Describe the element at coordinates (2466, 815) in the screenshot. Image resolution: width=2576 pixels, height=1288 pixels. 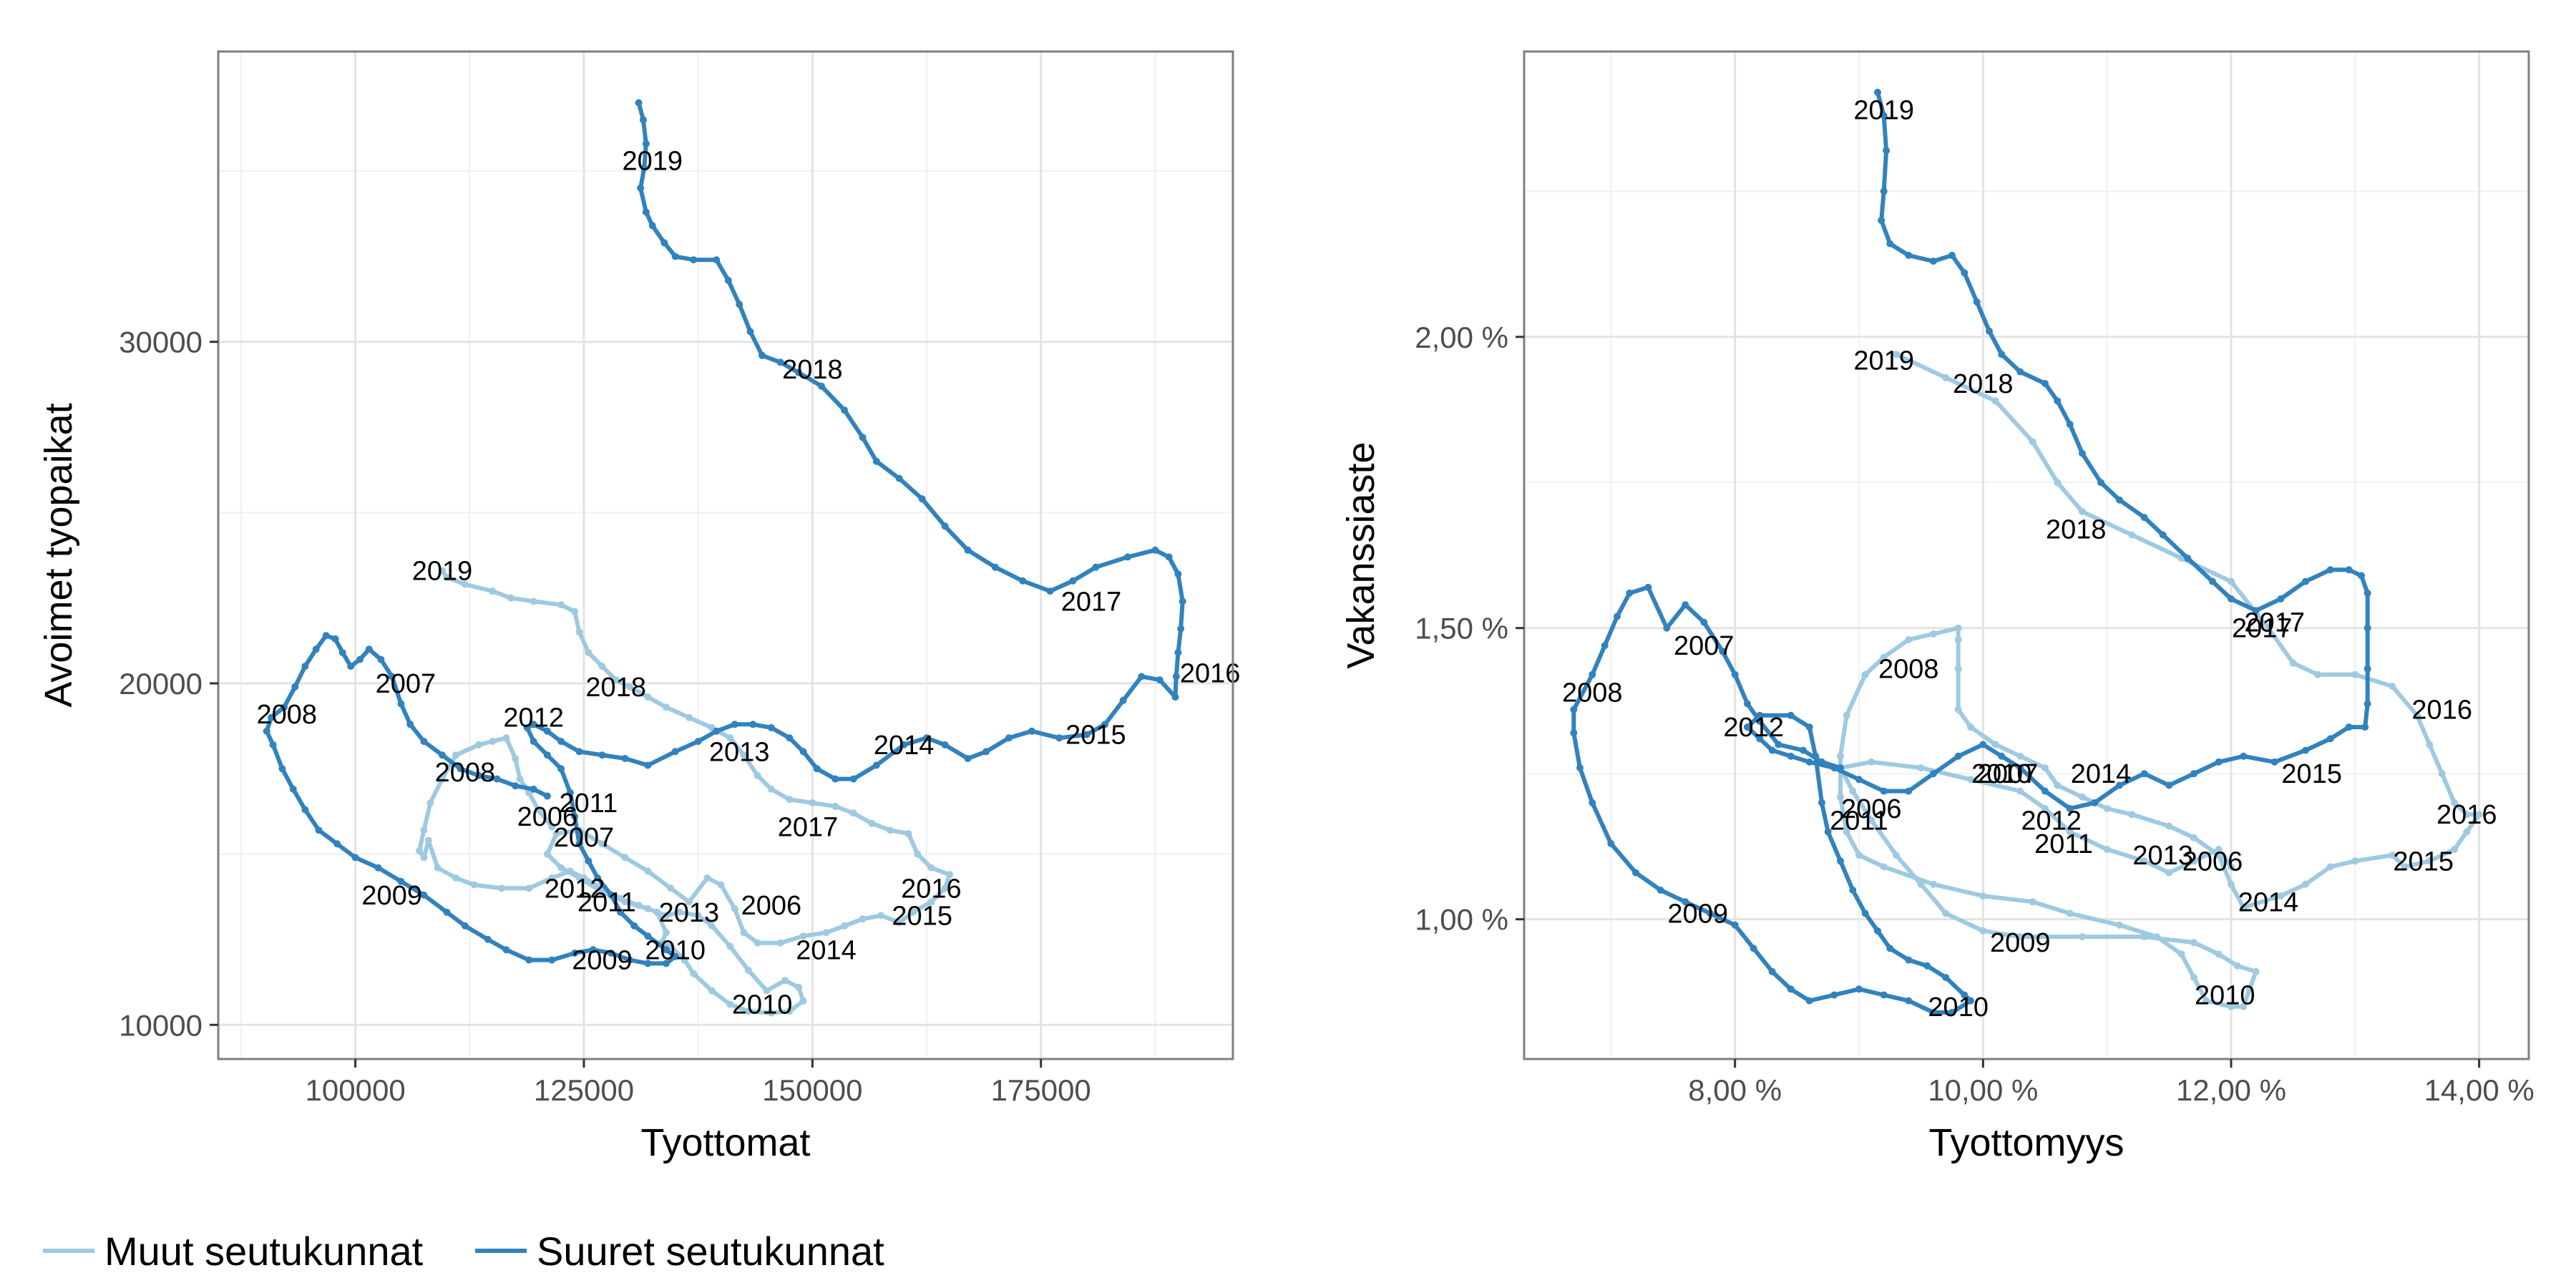
I see `year-label: 2016` at that location.